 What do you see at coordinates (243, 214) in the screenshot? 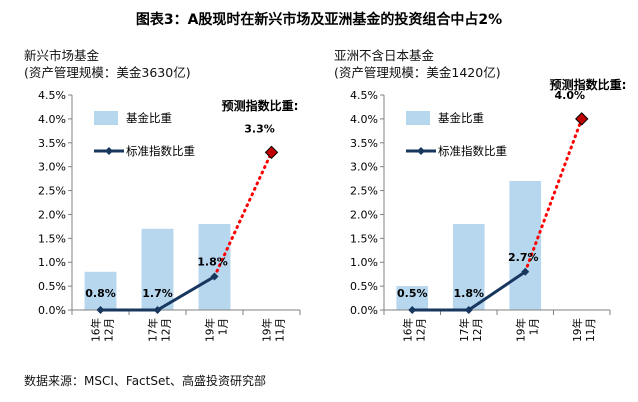
I see `chart-1-projection-line` at bounding box center [243, 214].